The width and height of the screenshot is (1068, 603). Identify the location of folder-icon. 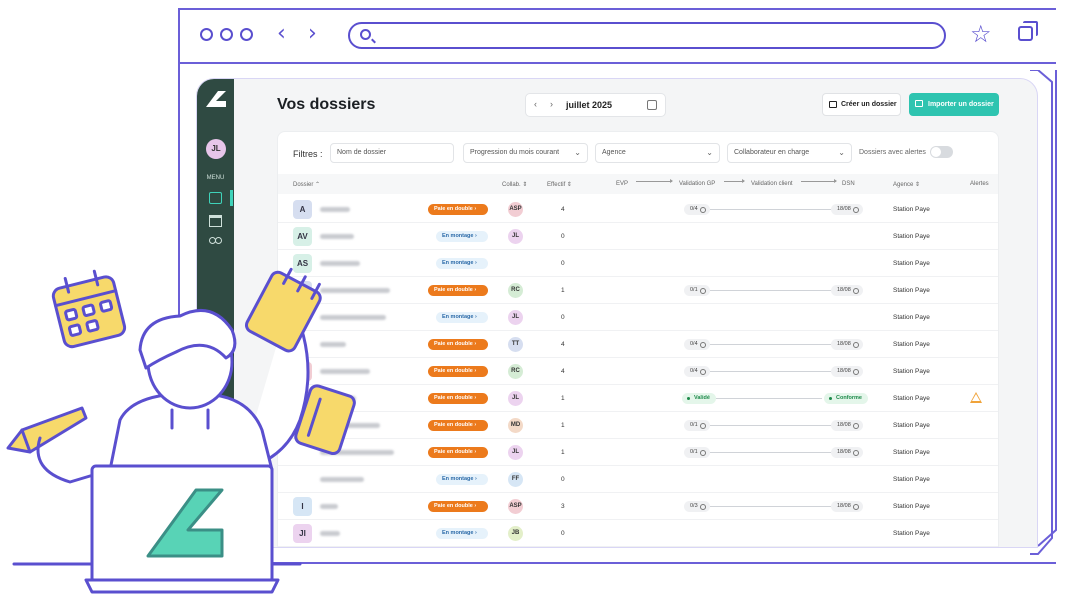
(215, 198).